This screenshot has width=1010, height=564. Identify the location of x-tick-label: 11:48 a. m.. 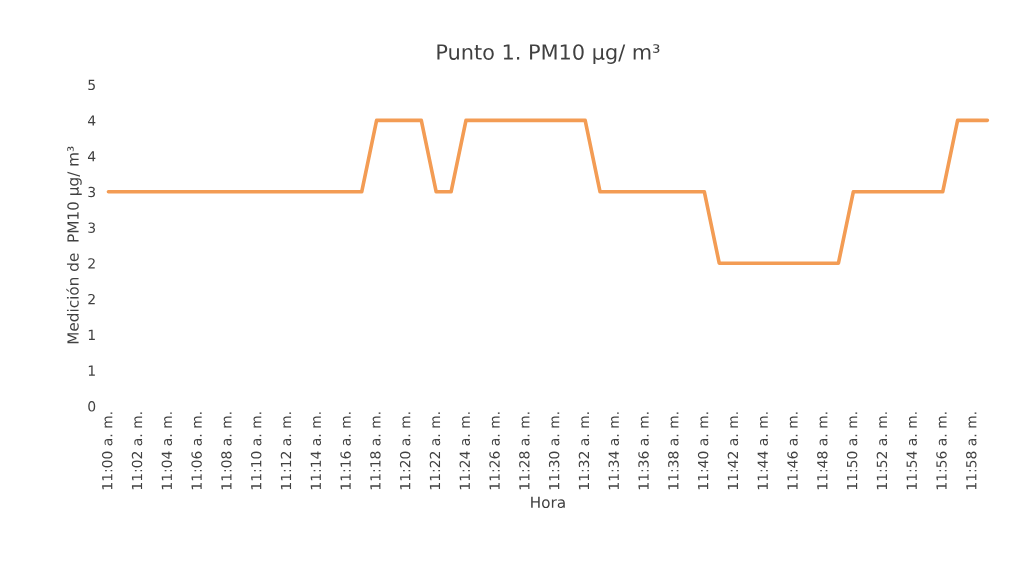
(822, 451).